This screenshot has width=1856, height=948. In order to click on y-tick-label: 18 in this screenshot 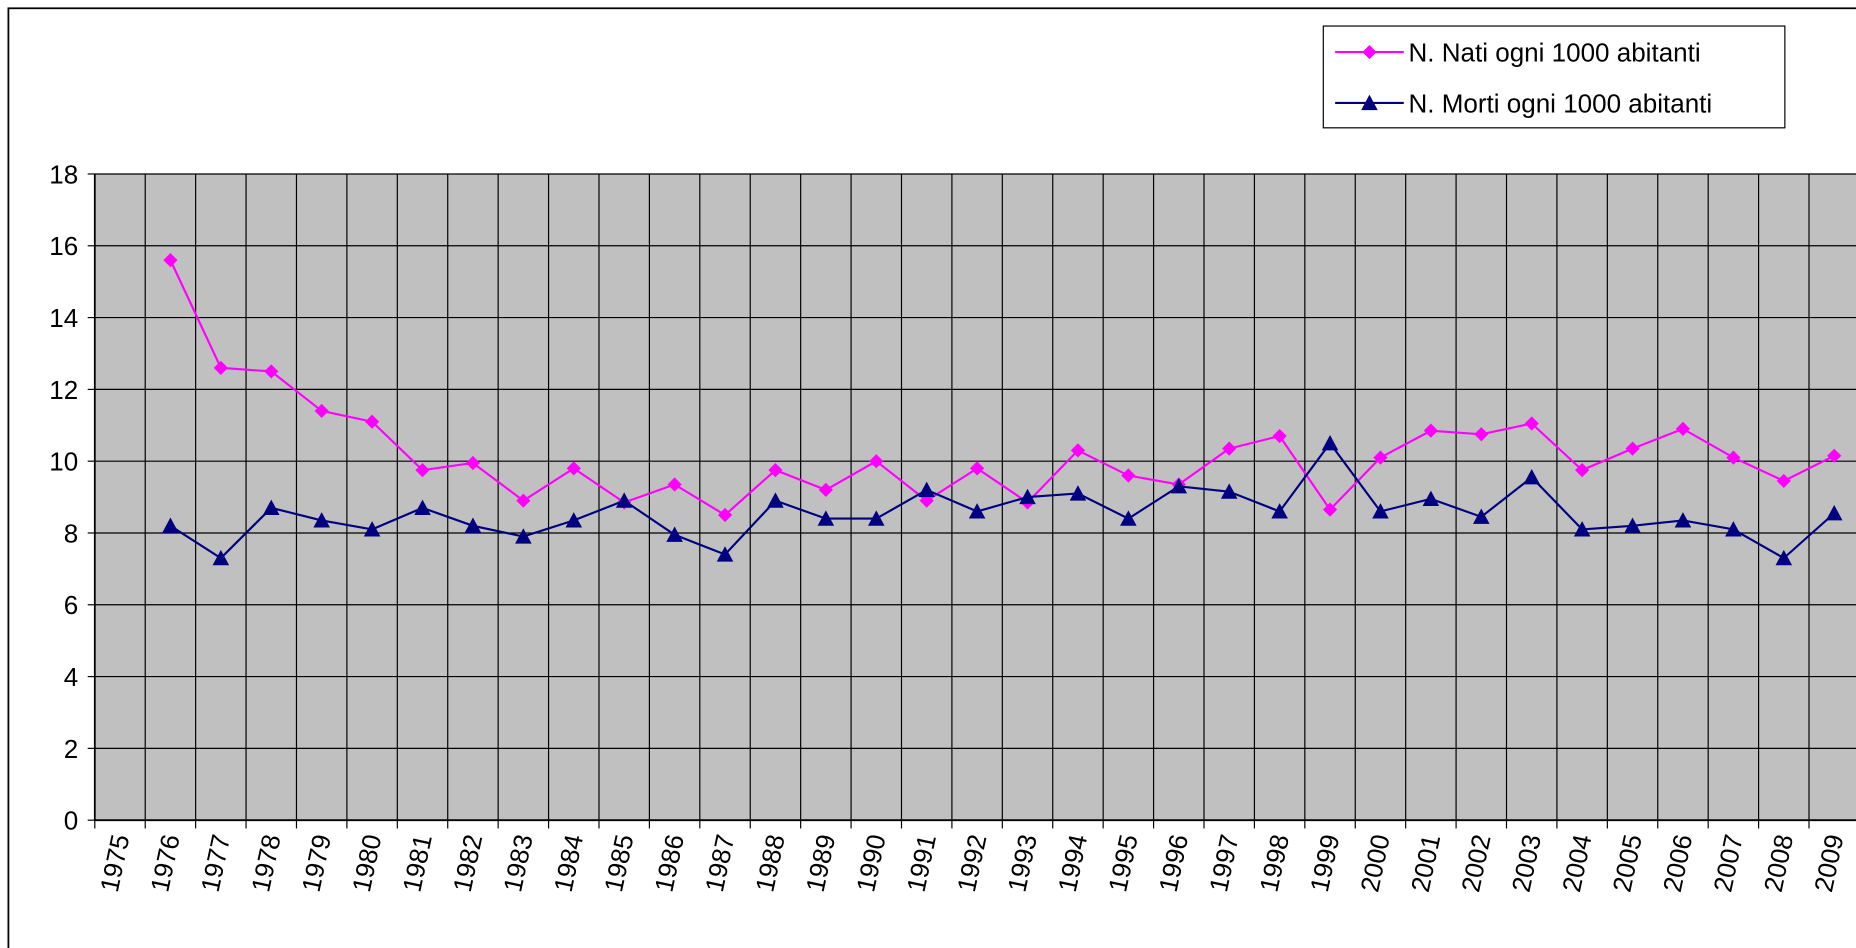, I will do `click(63, 174)`.